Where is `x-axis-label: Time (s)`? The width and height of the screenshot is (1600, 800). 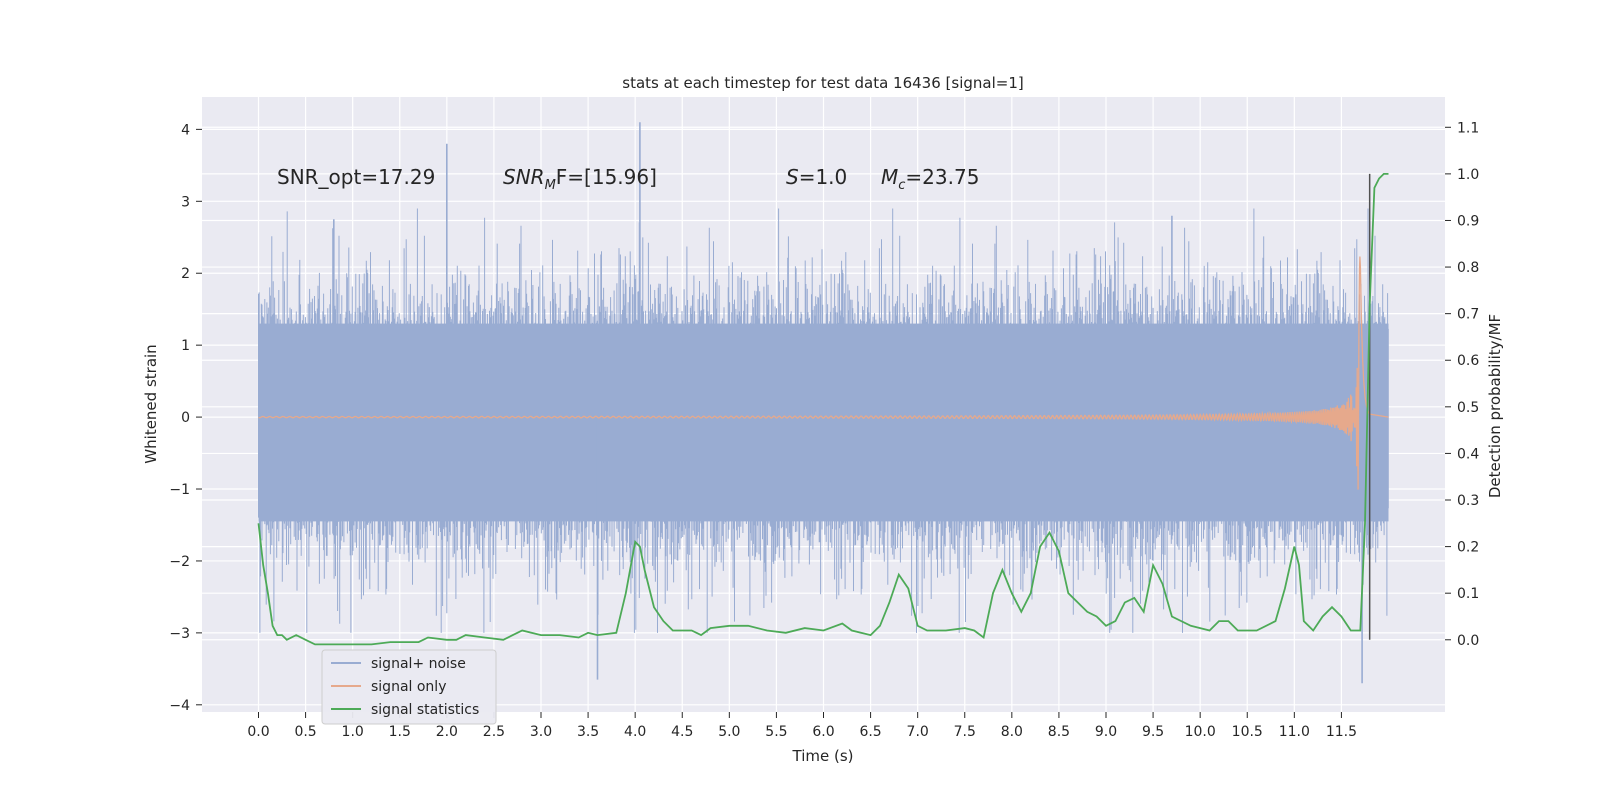 x-axis-label: Time (s) is located at coordinates (823, 756).